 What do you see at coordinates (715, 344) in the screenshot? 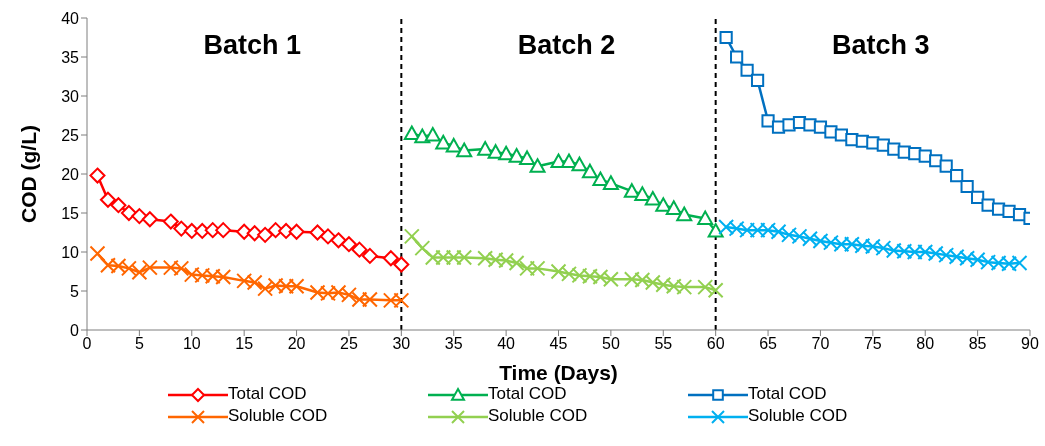
I see `x-tick-label: 60` at bounding box center [715, 344].